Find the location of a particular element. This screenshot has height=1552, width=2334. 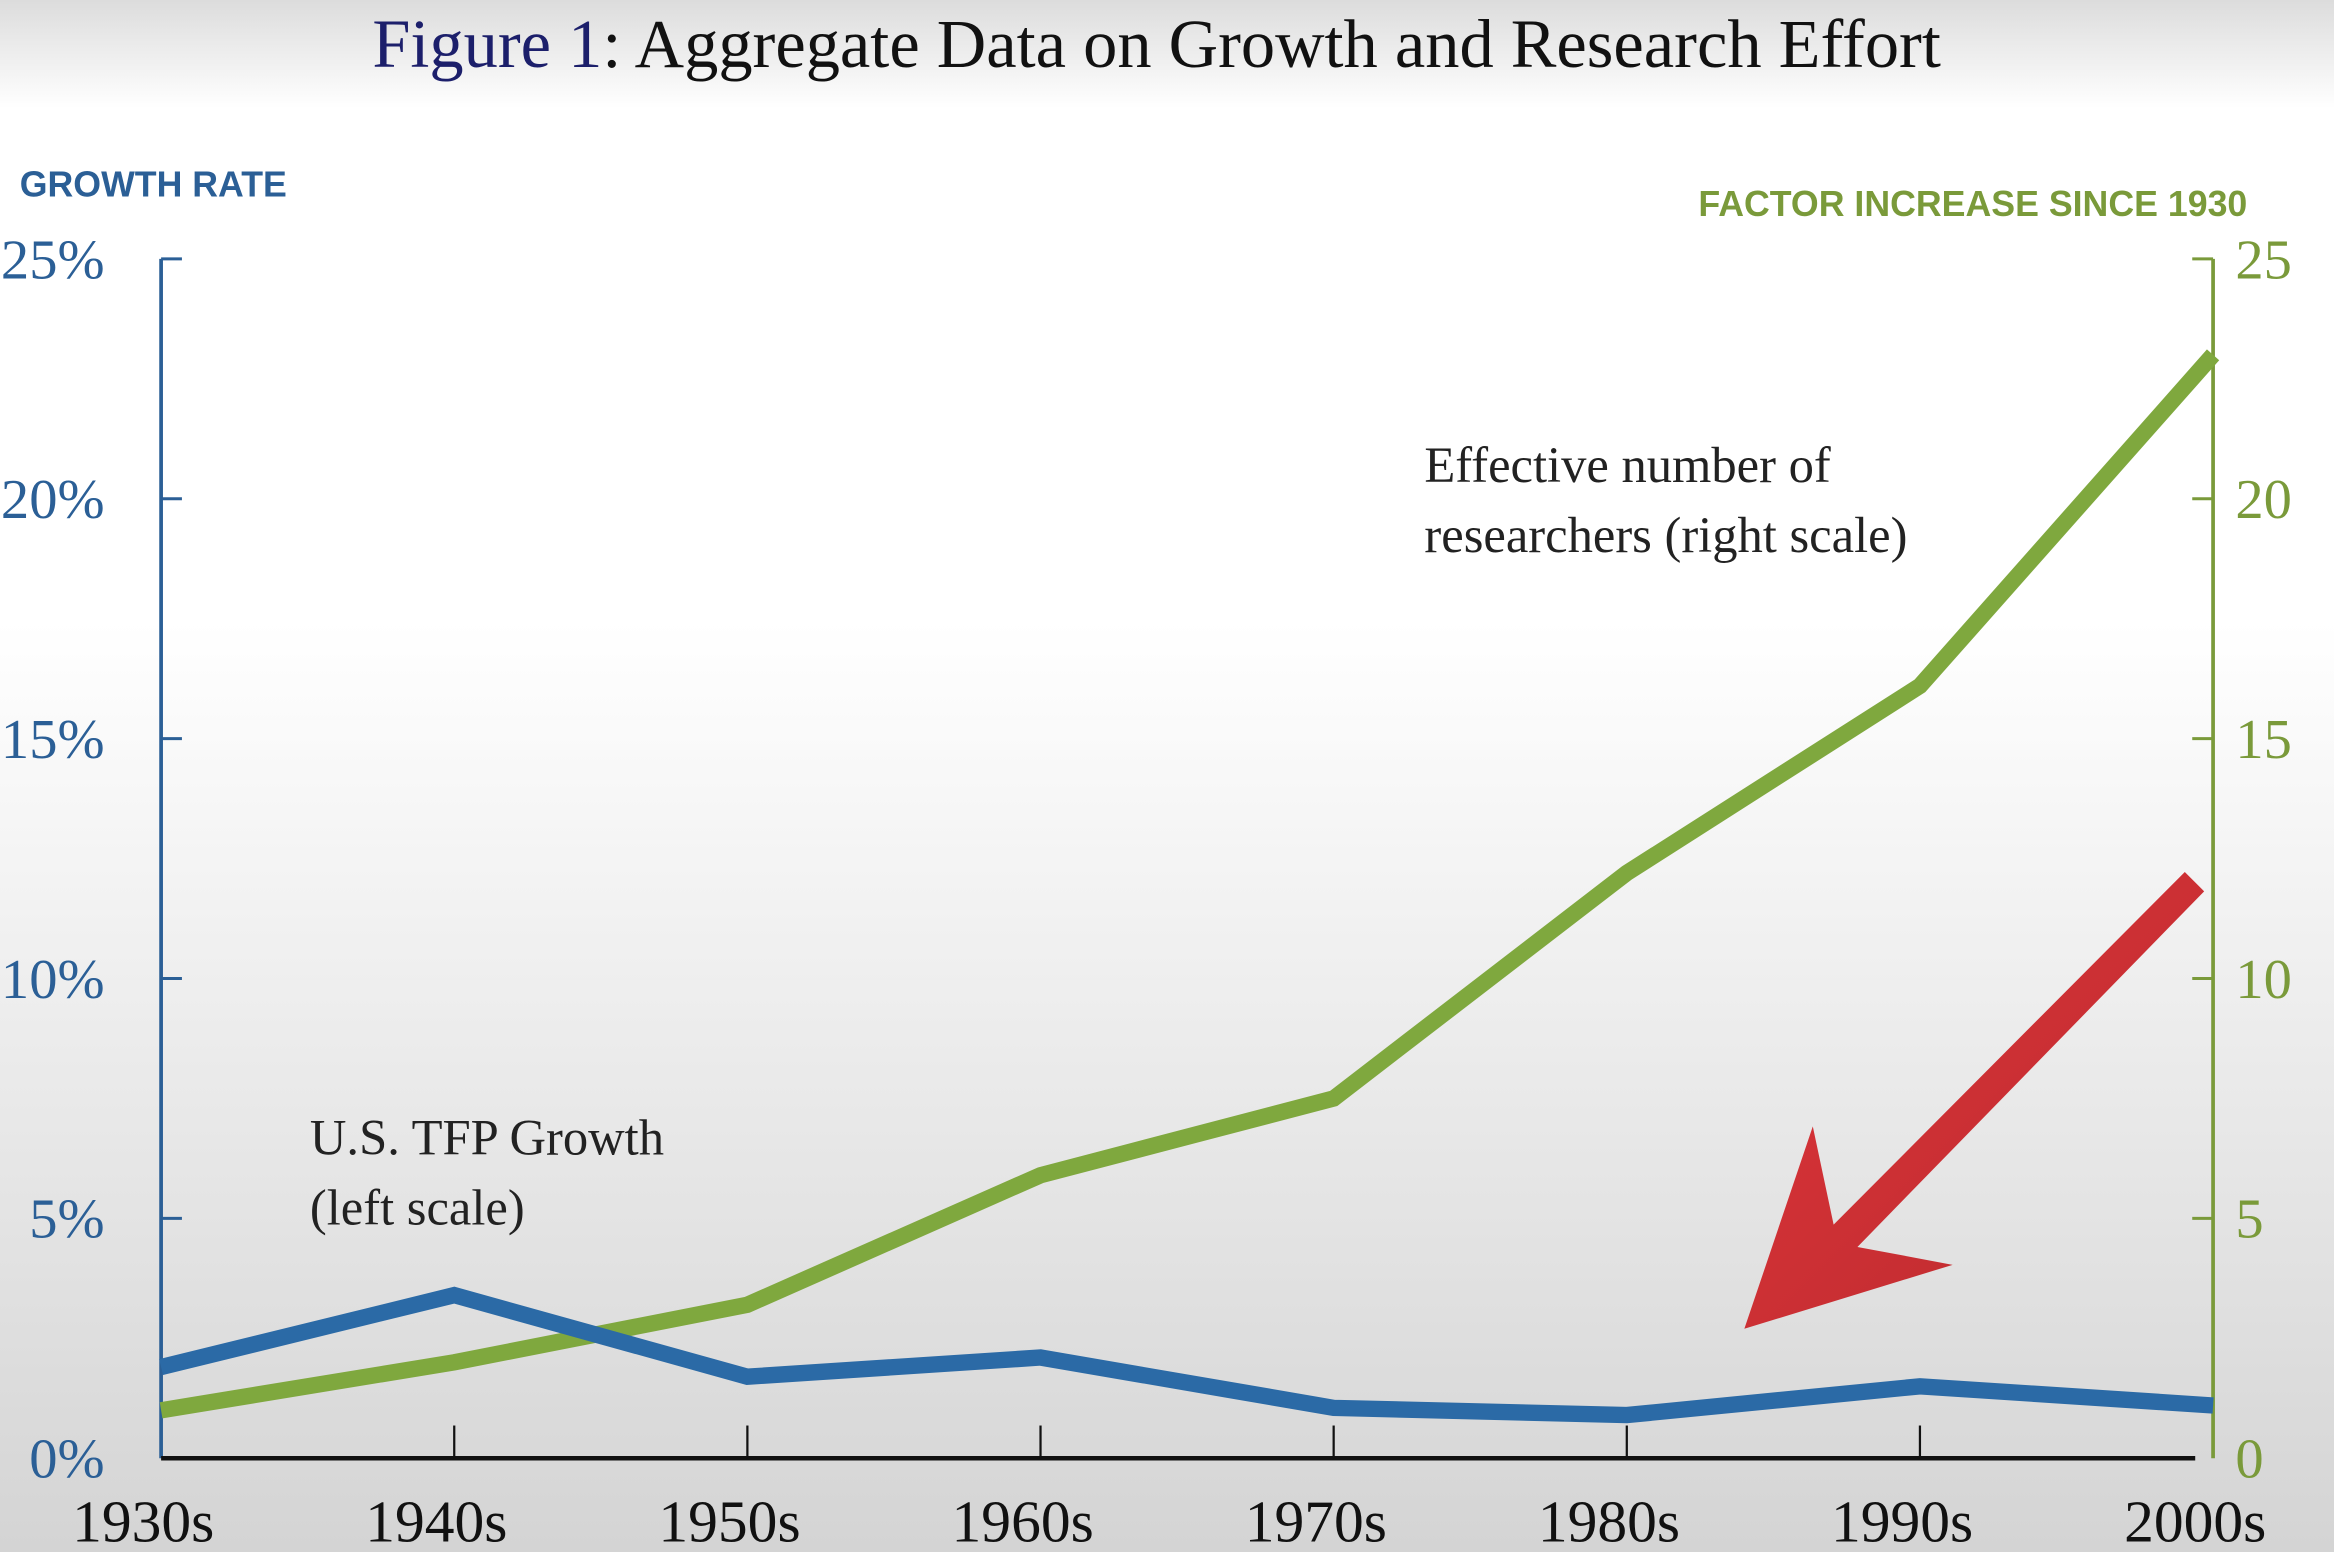

left-tick-label: 10% is located at coordinates (53, 980).